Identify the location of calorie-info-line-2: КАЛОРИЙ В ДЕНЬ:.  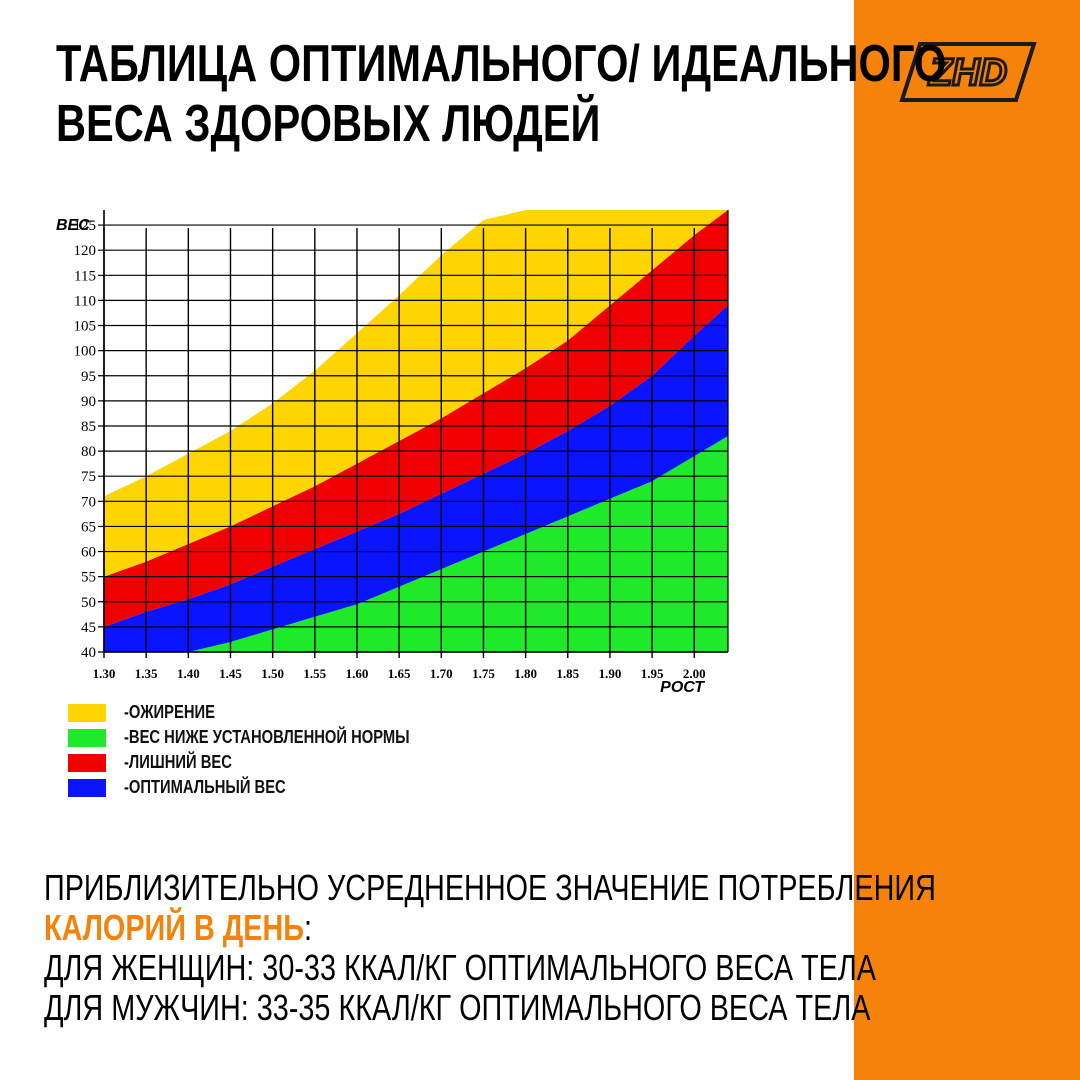
(420, 928).